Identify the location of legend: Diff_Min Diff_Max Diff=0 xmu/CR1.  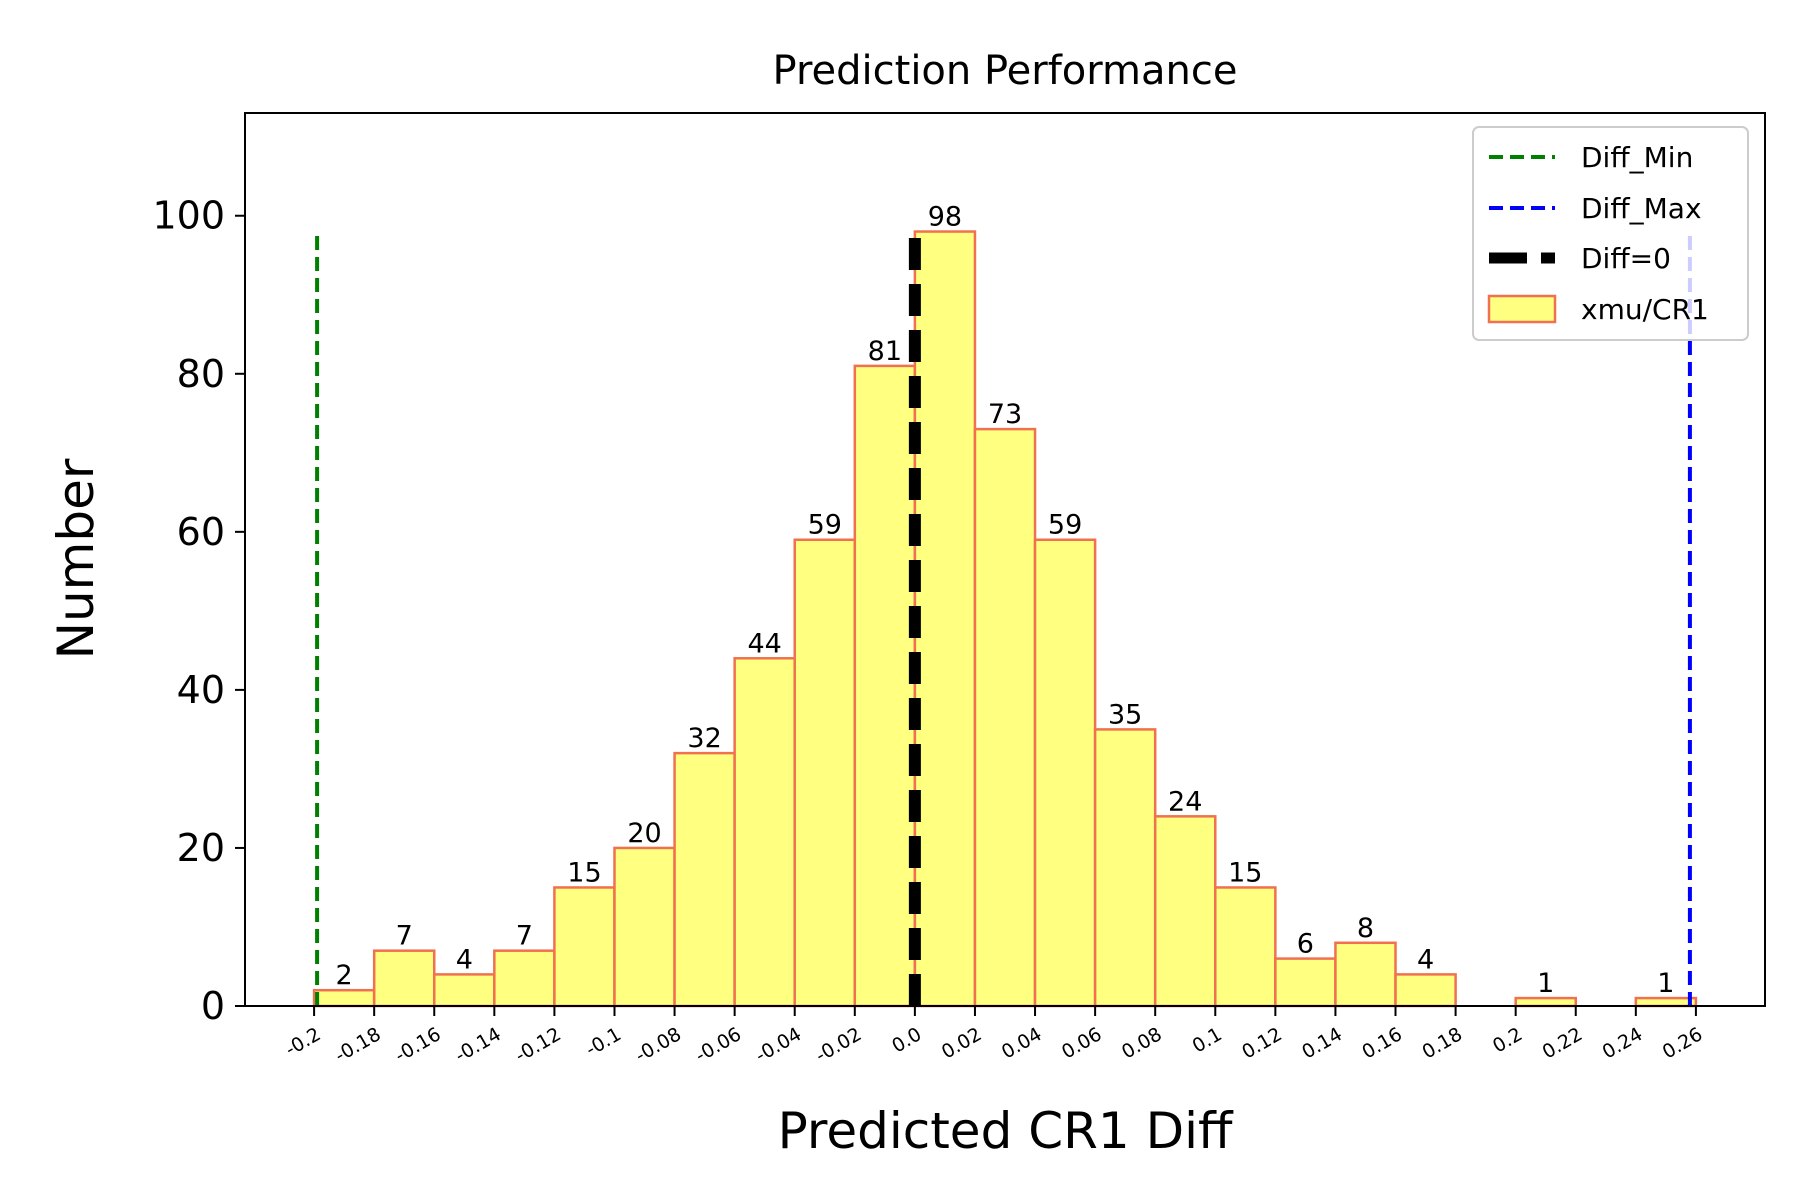
(1610, 233).